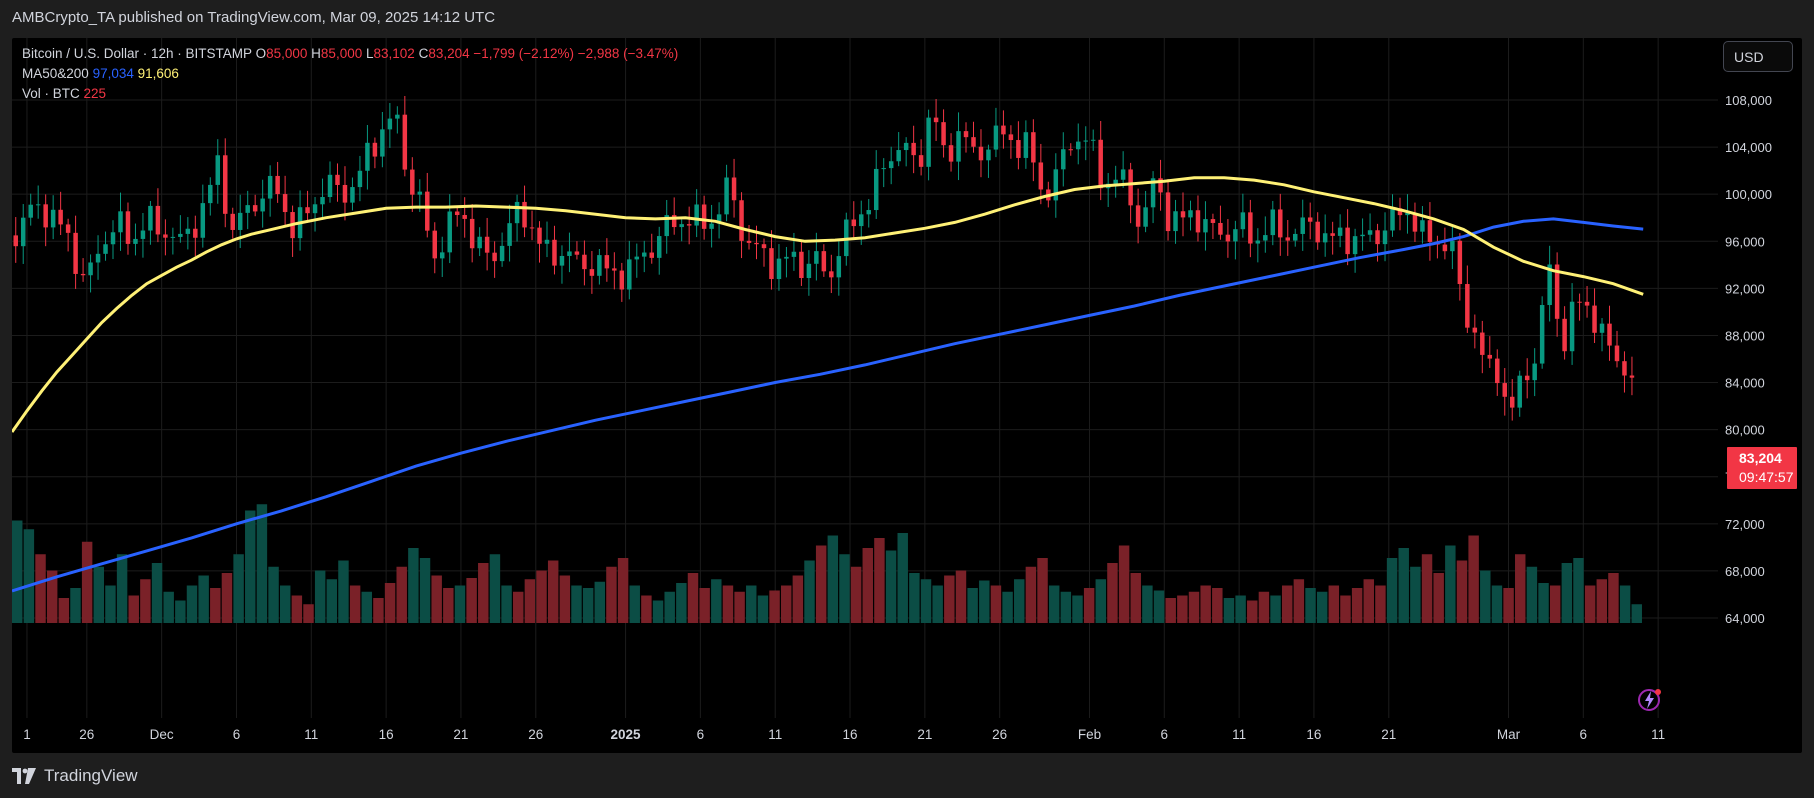  Describe the element at coordinates (261, 53) in the screenshot. I see `open-label: O` at that location.